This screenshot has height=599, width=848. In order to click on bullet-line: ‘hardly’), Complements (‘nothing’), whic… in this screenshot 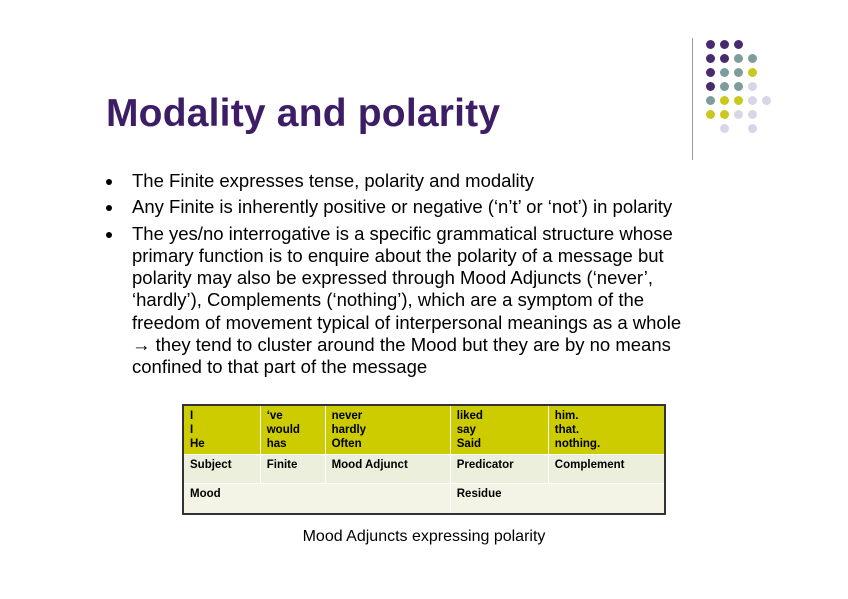, I will do `click(388, 300)`.